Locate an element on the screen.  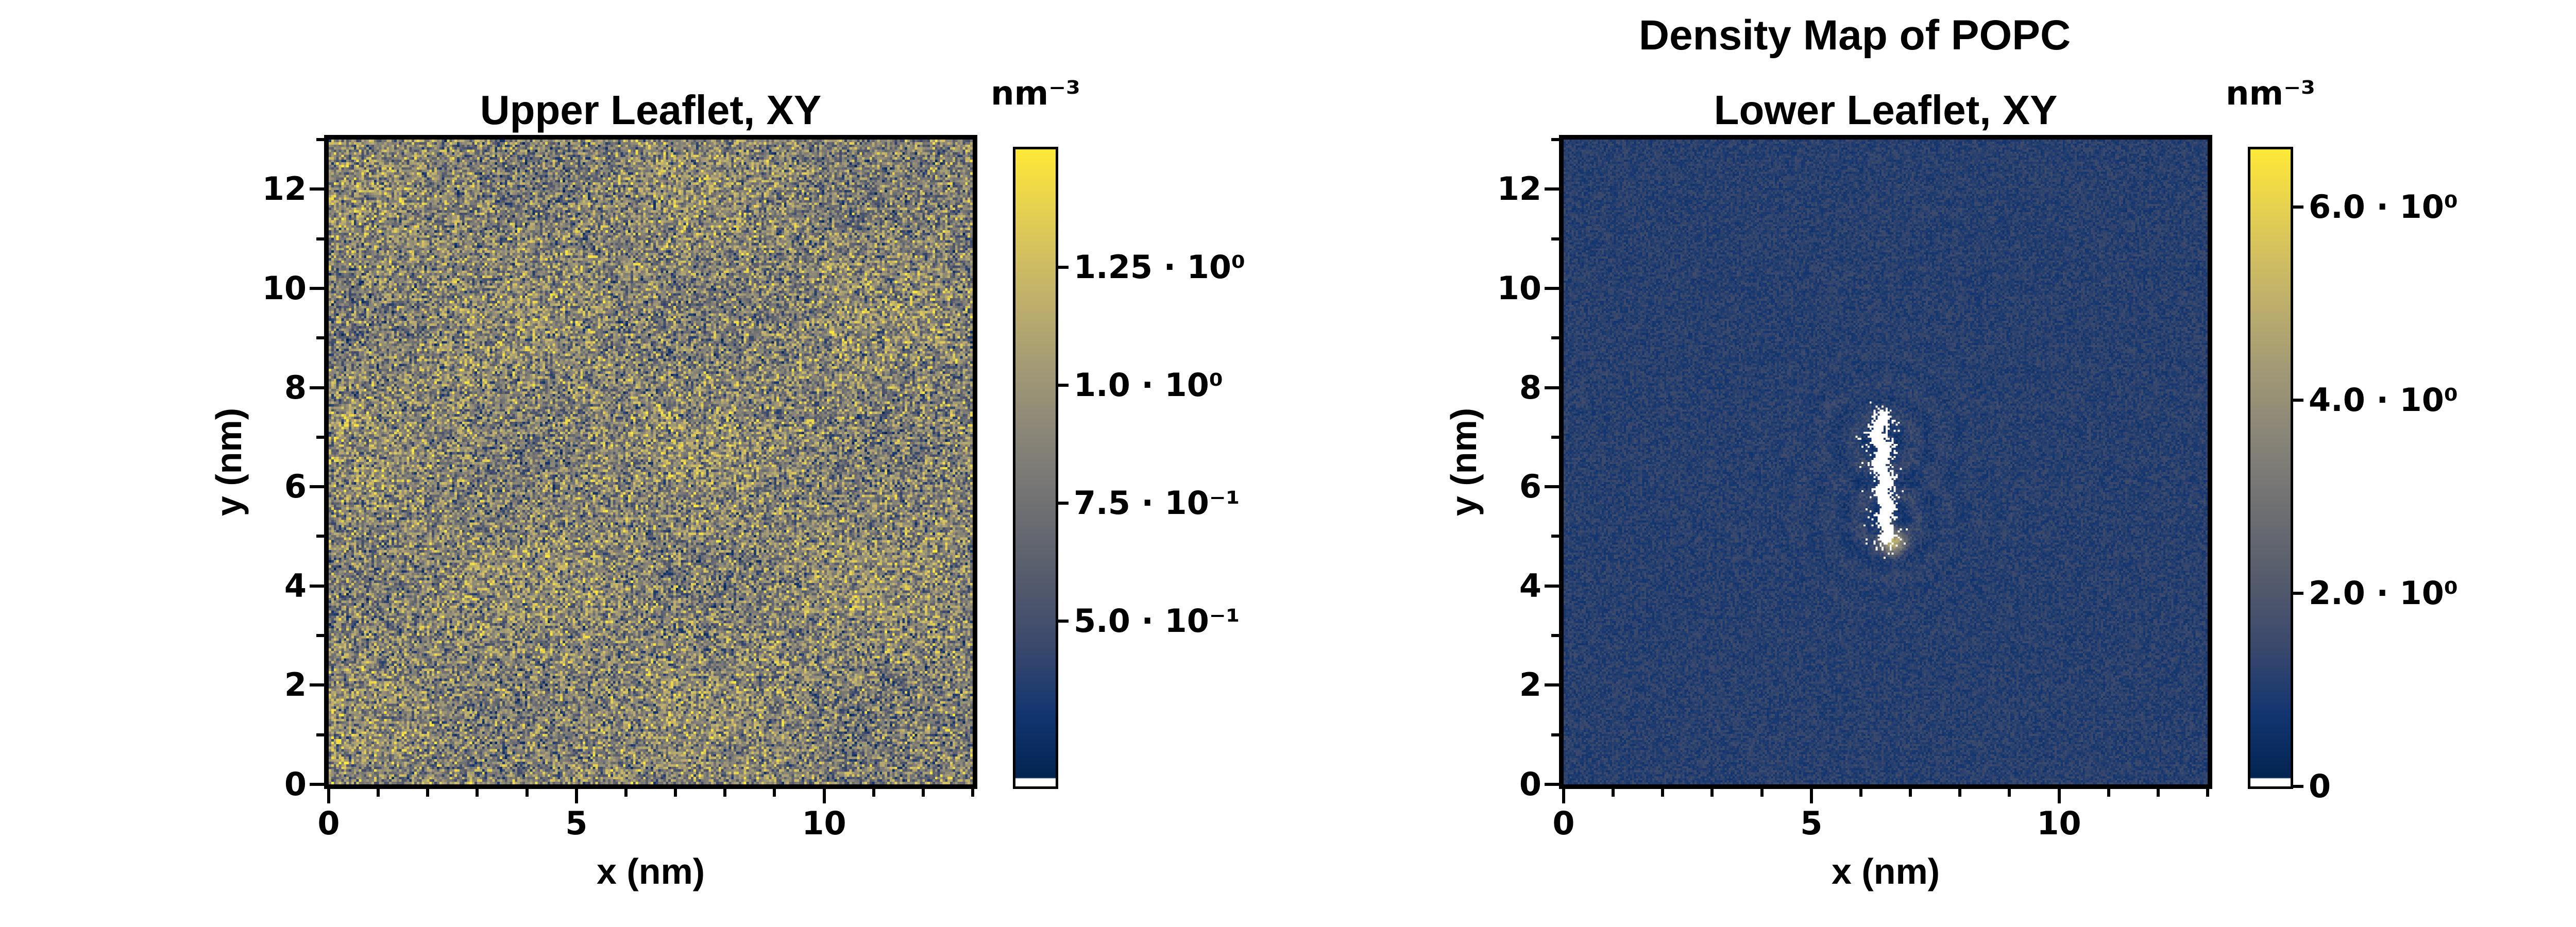
colorbar-tick-label: 2.0 · 10⁰ is located at coordinates (2383, 593).